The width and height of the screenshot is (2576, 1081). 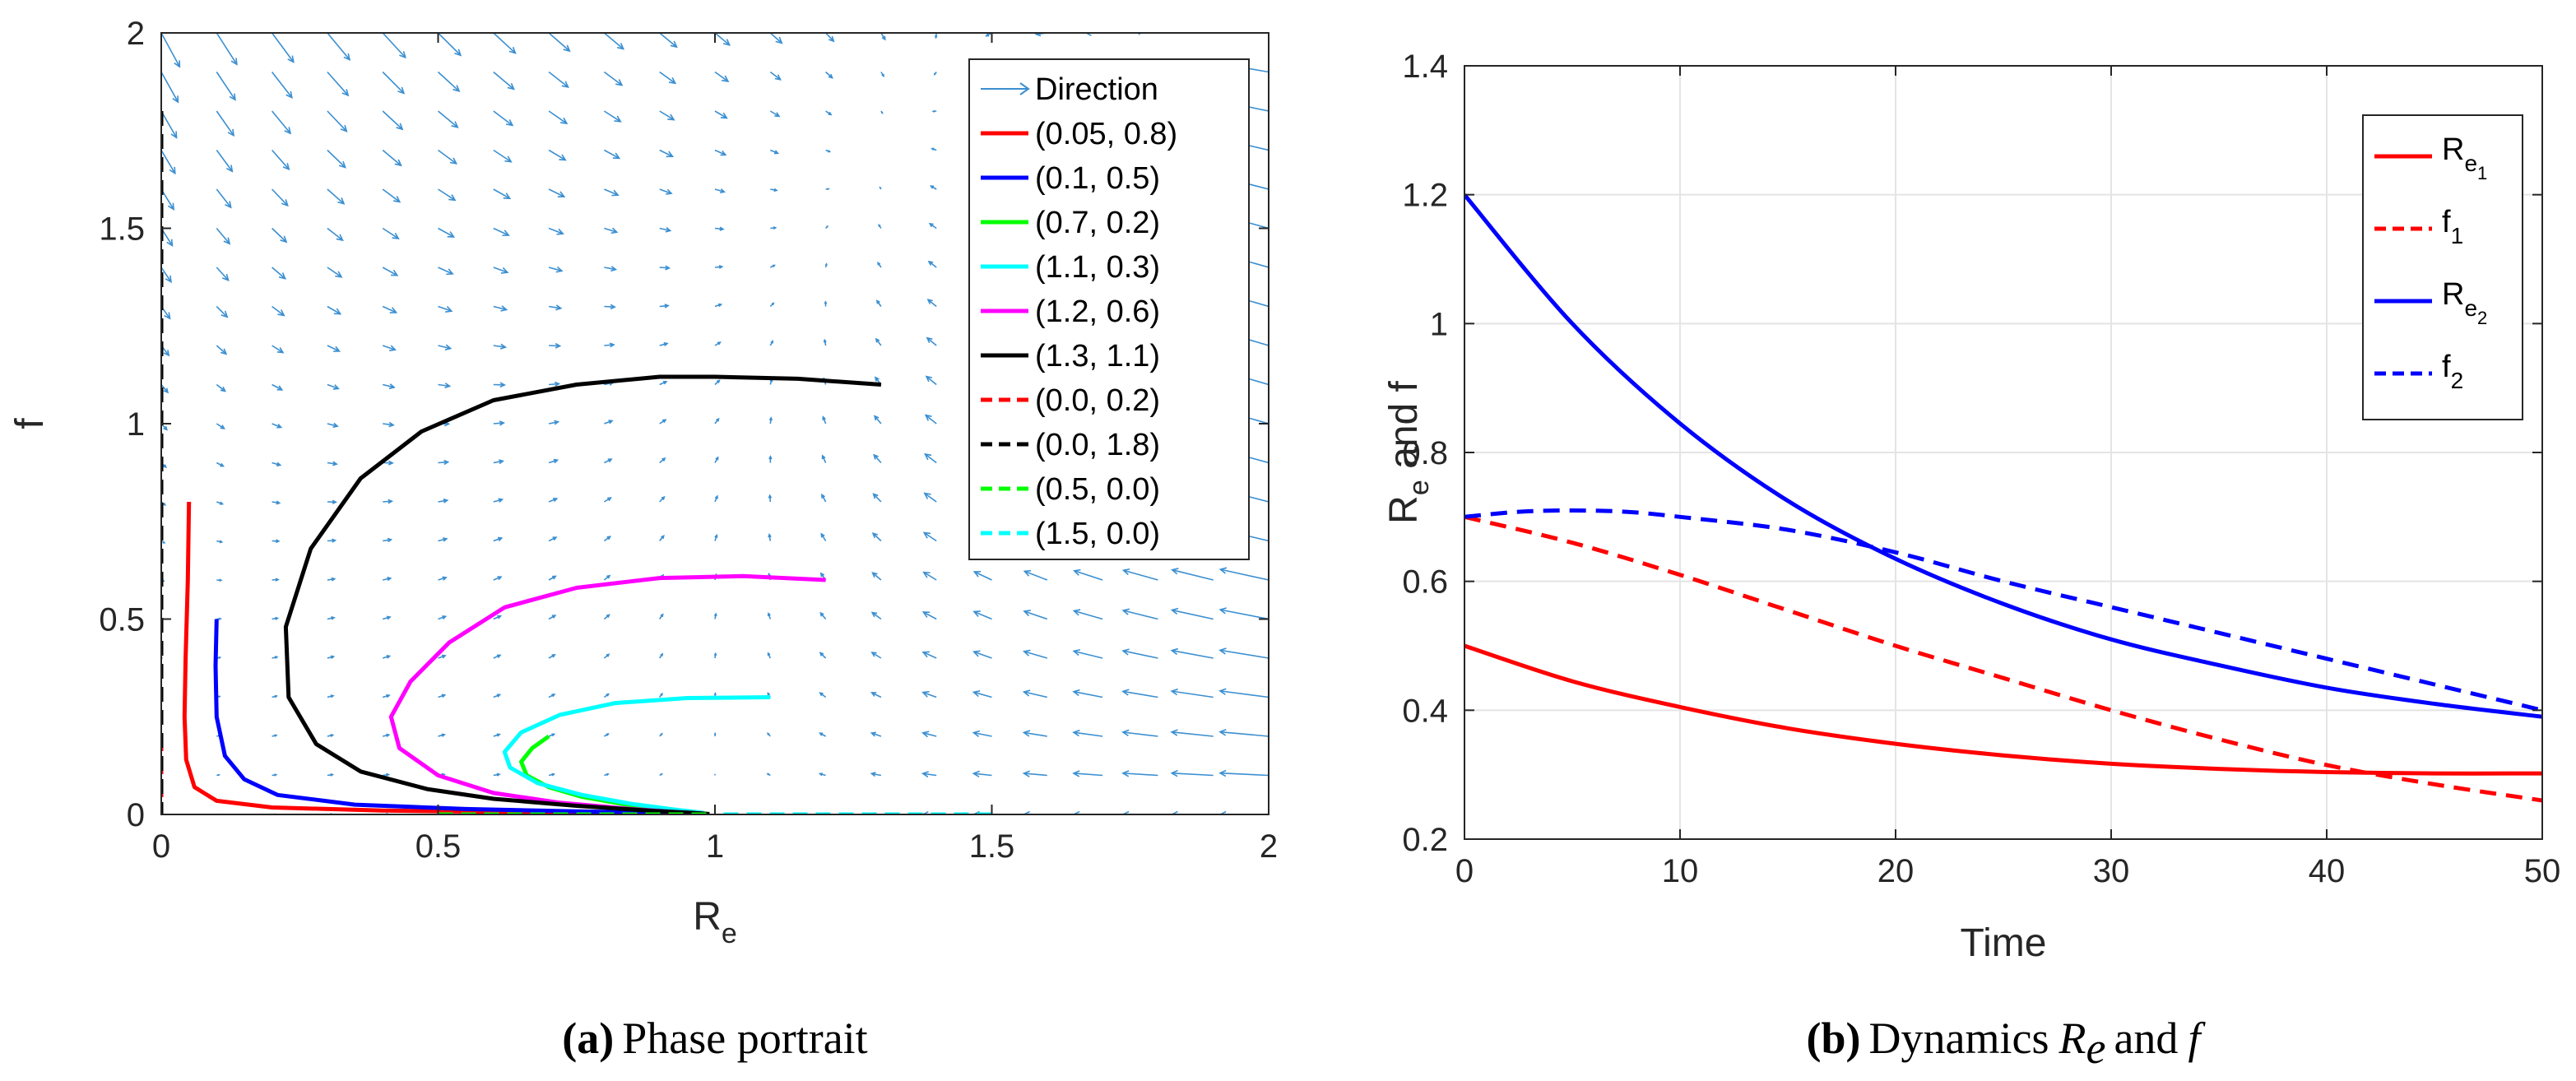 What do you see at coordinates (1425, 840) in the screenshot?
I see `y-tick-label: 0.2` at bounding box center [1425, 840].